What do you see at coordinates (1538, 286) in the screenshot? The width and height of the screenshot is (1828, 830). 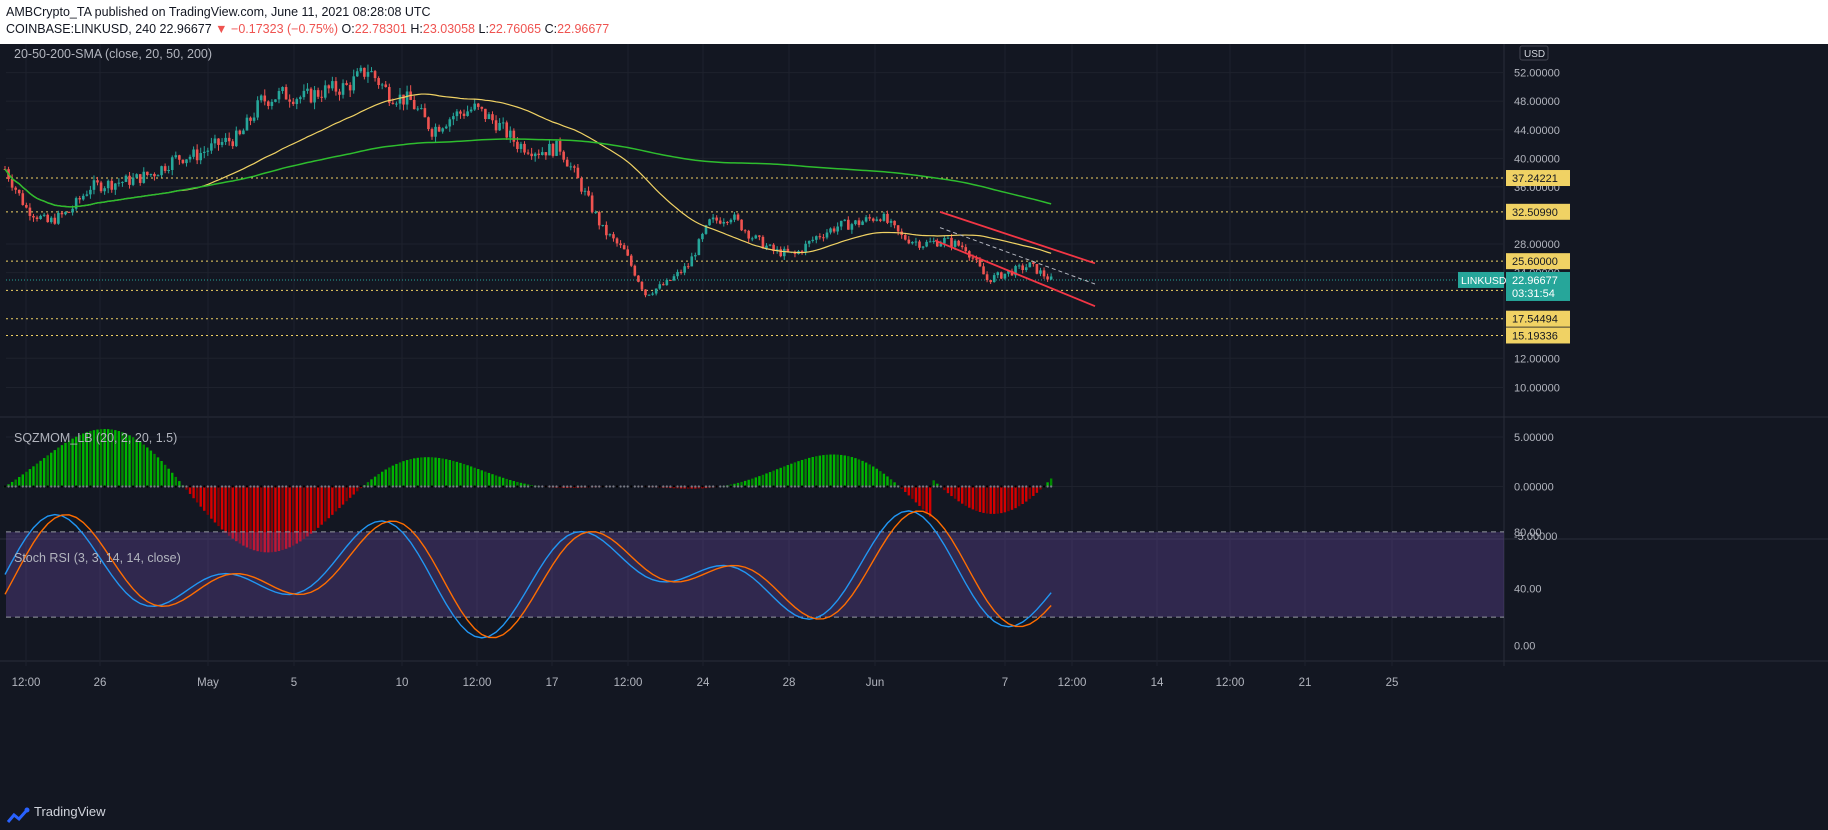 I see `last-price-badge` at bounding box center [1538, 286].